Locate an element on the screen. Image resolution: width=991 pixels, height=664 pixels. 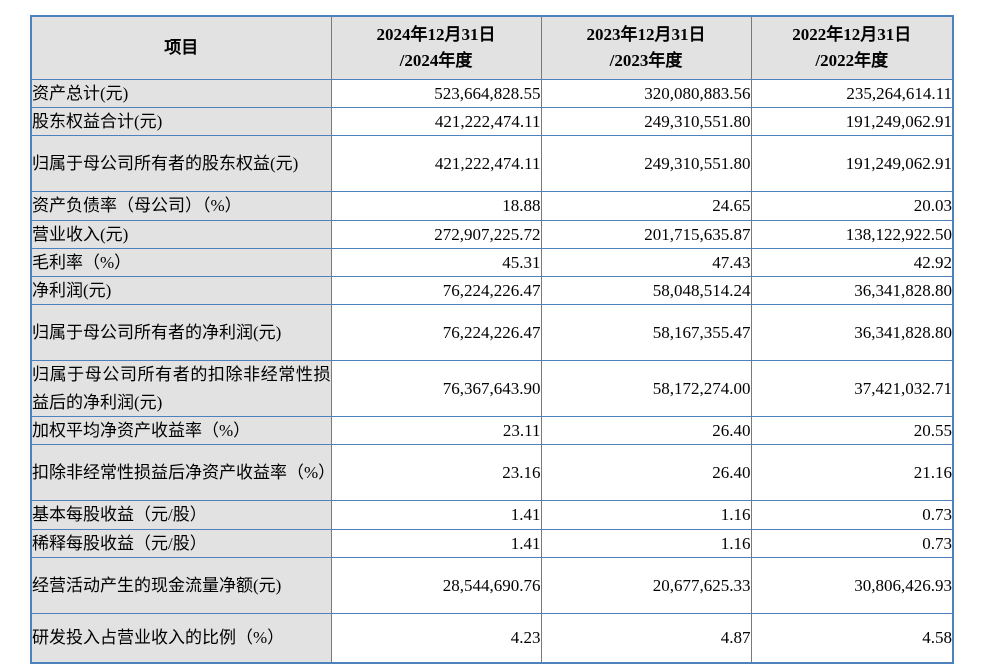
header-period-2024-date: 2024年12月31日 is located at coordinates (436, 34).